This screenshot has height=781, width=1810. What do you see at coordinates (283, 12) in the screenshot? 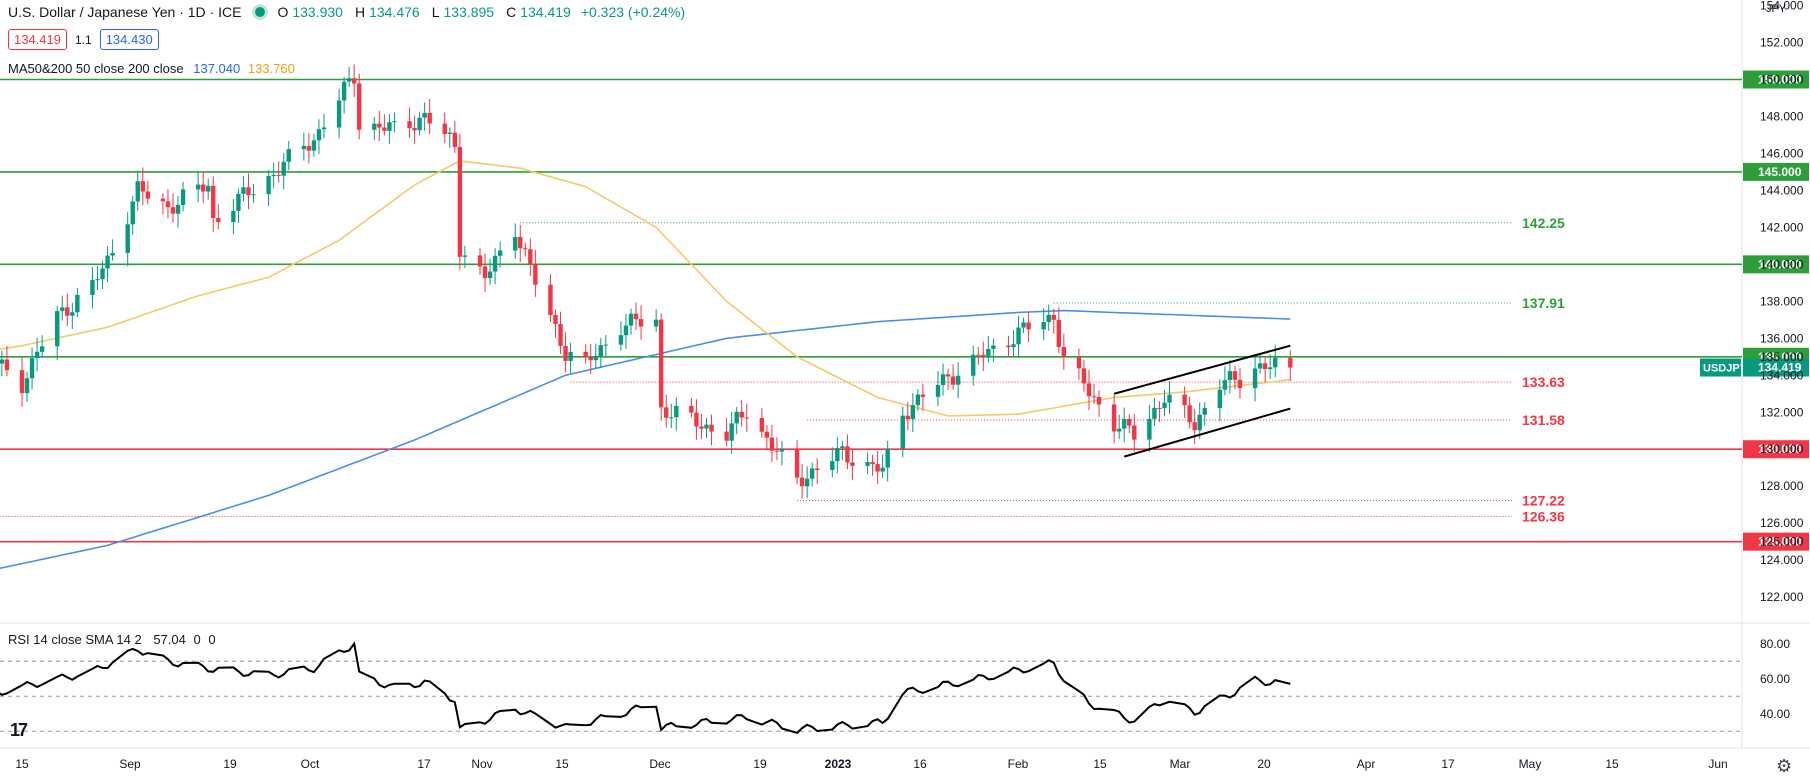
I see `open-label: O` at bounding box center [283, 12].